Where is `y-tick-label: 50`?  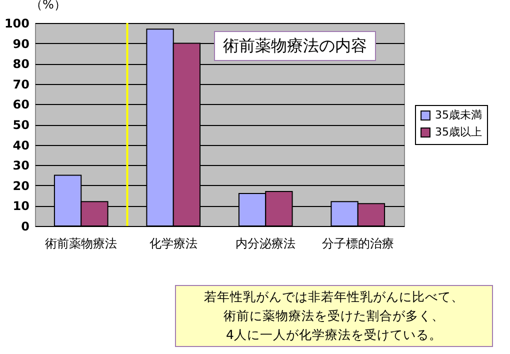
y-tick-label: 50 is located at coordinates (21, 125).